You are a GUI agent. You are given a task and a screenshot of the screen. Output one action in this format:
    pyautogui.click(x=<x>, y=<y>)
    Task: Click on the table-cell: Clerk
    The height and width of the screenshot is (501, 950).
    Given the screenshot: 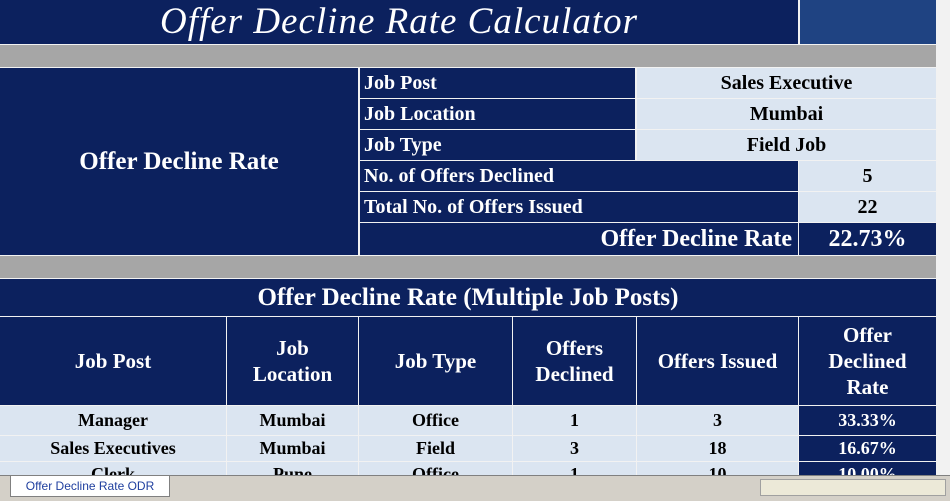 What is the action you would take?
    pyautogui.click(x=113, y=468)
    